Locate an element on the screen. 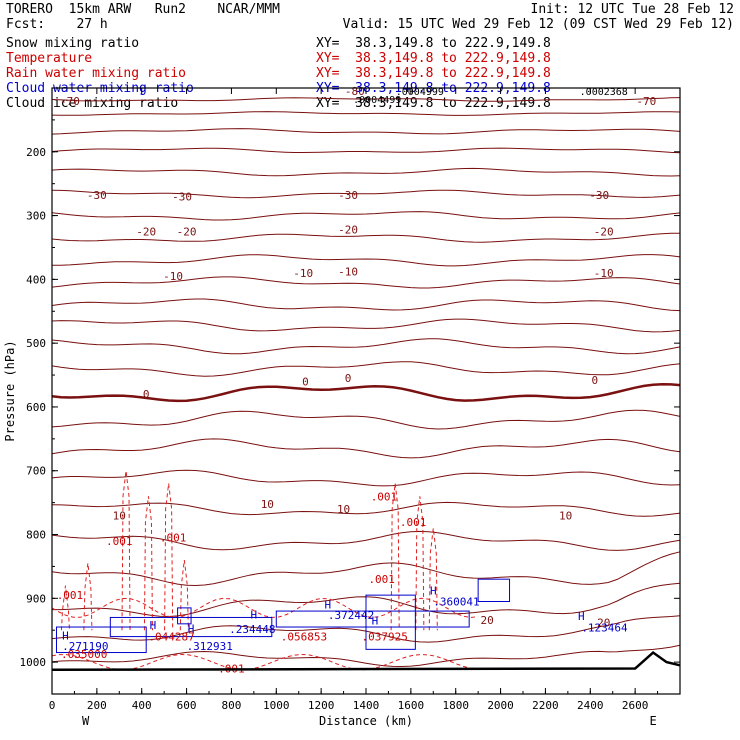 This screenshot has width=740, height=740. rain-max-label: .037925 is located at coordinates (385, 637).